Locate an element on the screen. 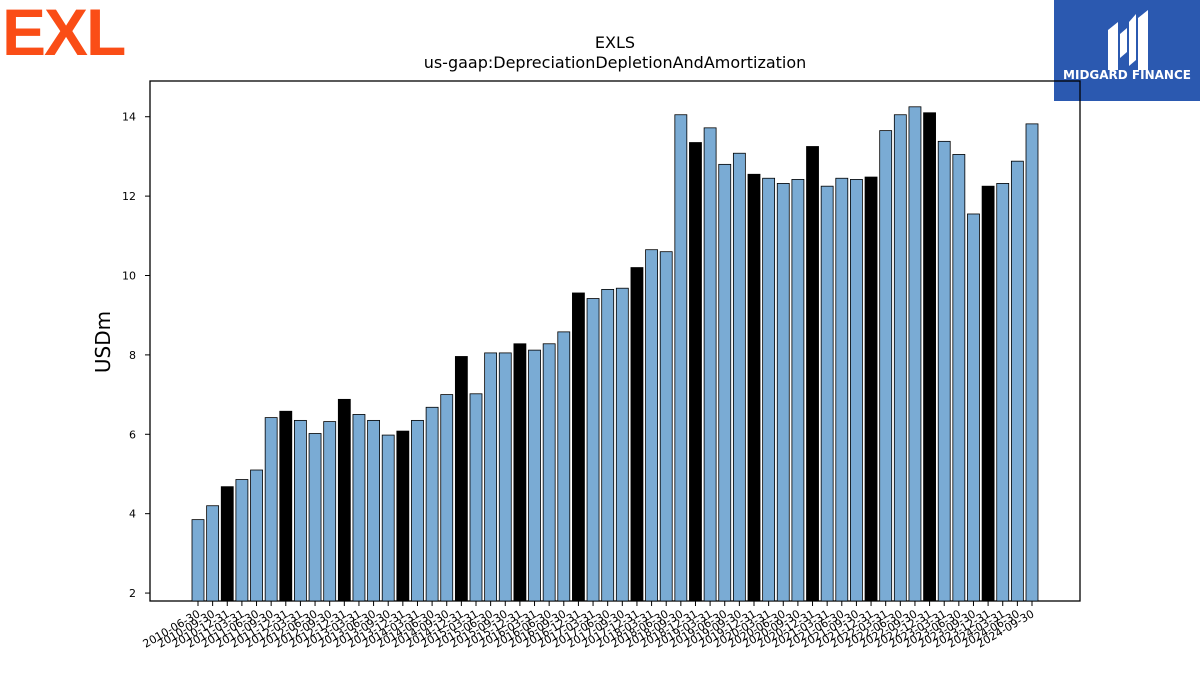 This screenshot has height=675, width=1200. y-tick-label: 14 is located at coordinates (129, 117).